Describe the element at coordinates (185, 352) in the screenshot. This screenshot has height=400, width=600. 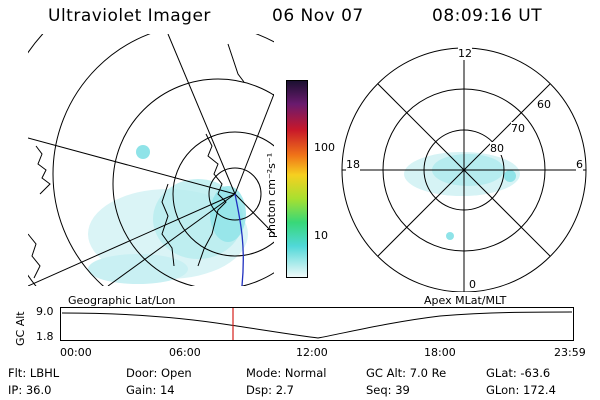
I see `altitude-xtick-06: 06:00` at that location.